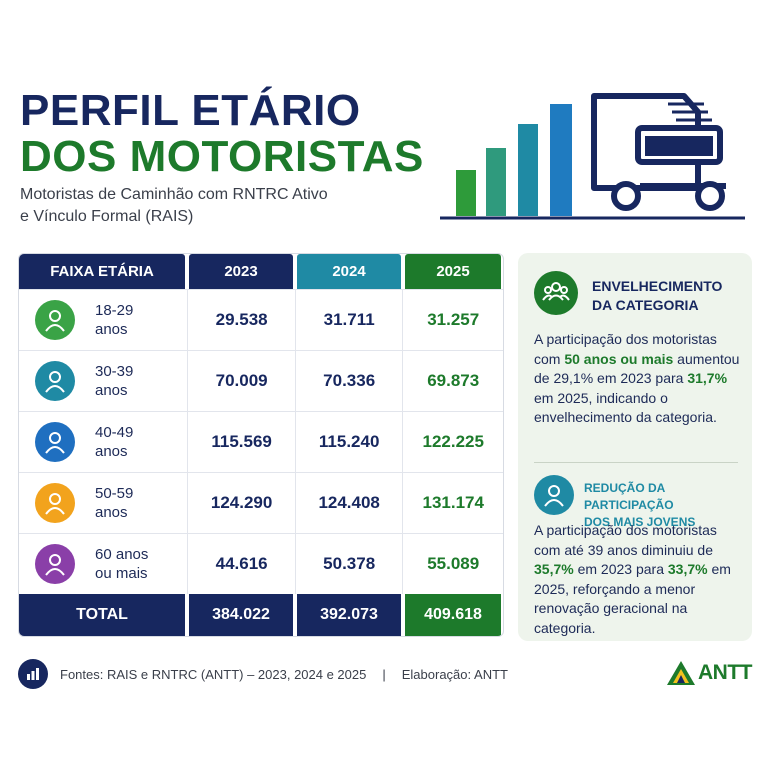 The height and width of the screenshot is (768, 768). I want to click on antt-logo: ANTT, so click(709, 673).